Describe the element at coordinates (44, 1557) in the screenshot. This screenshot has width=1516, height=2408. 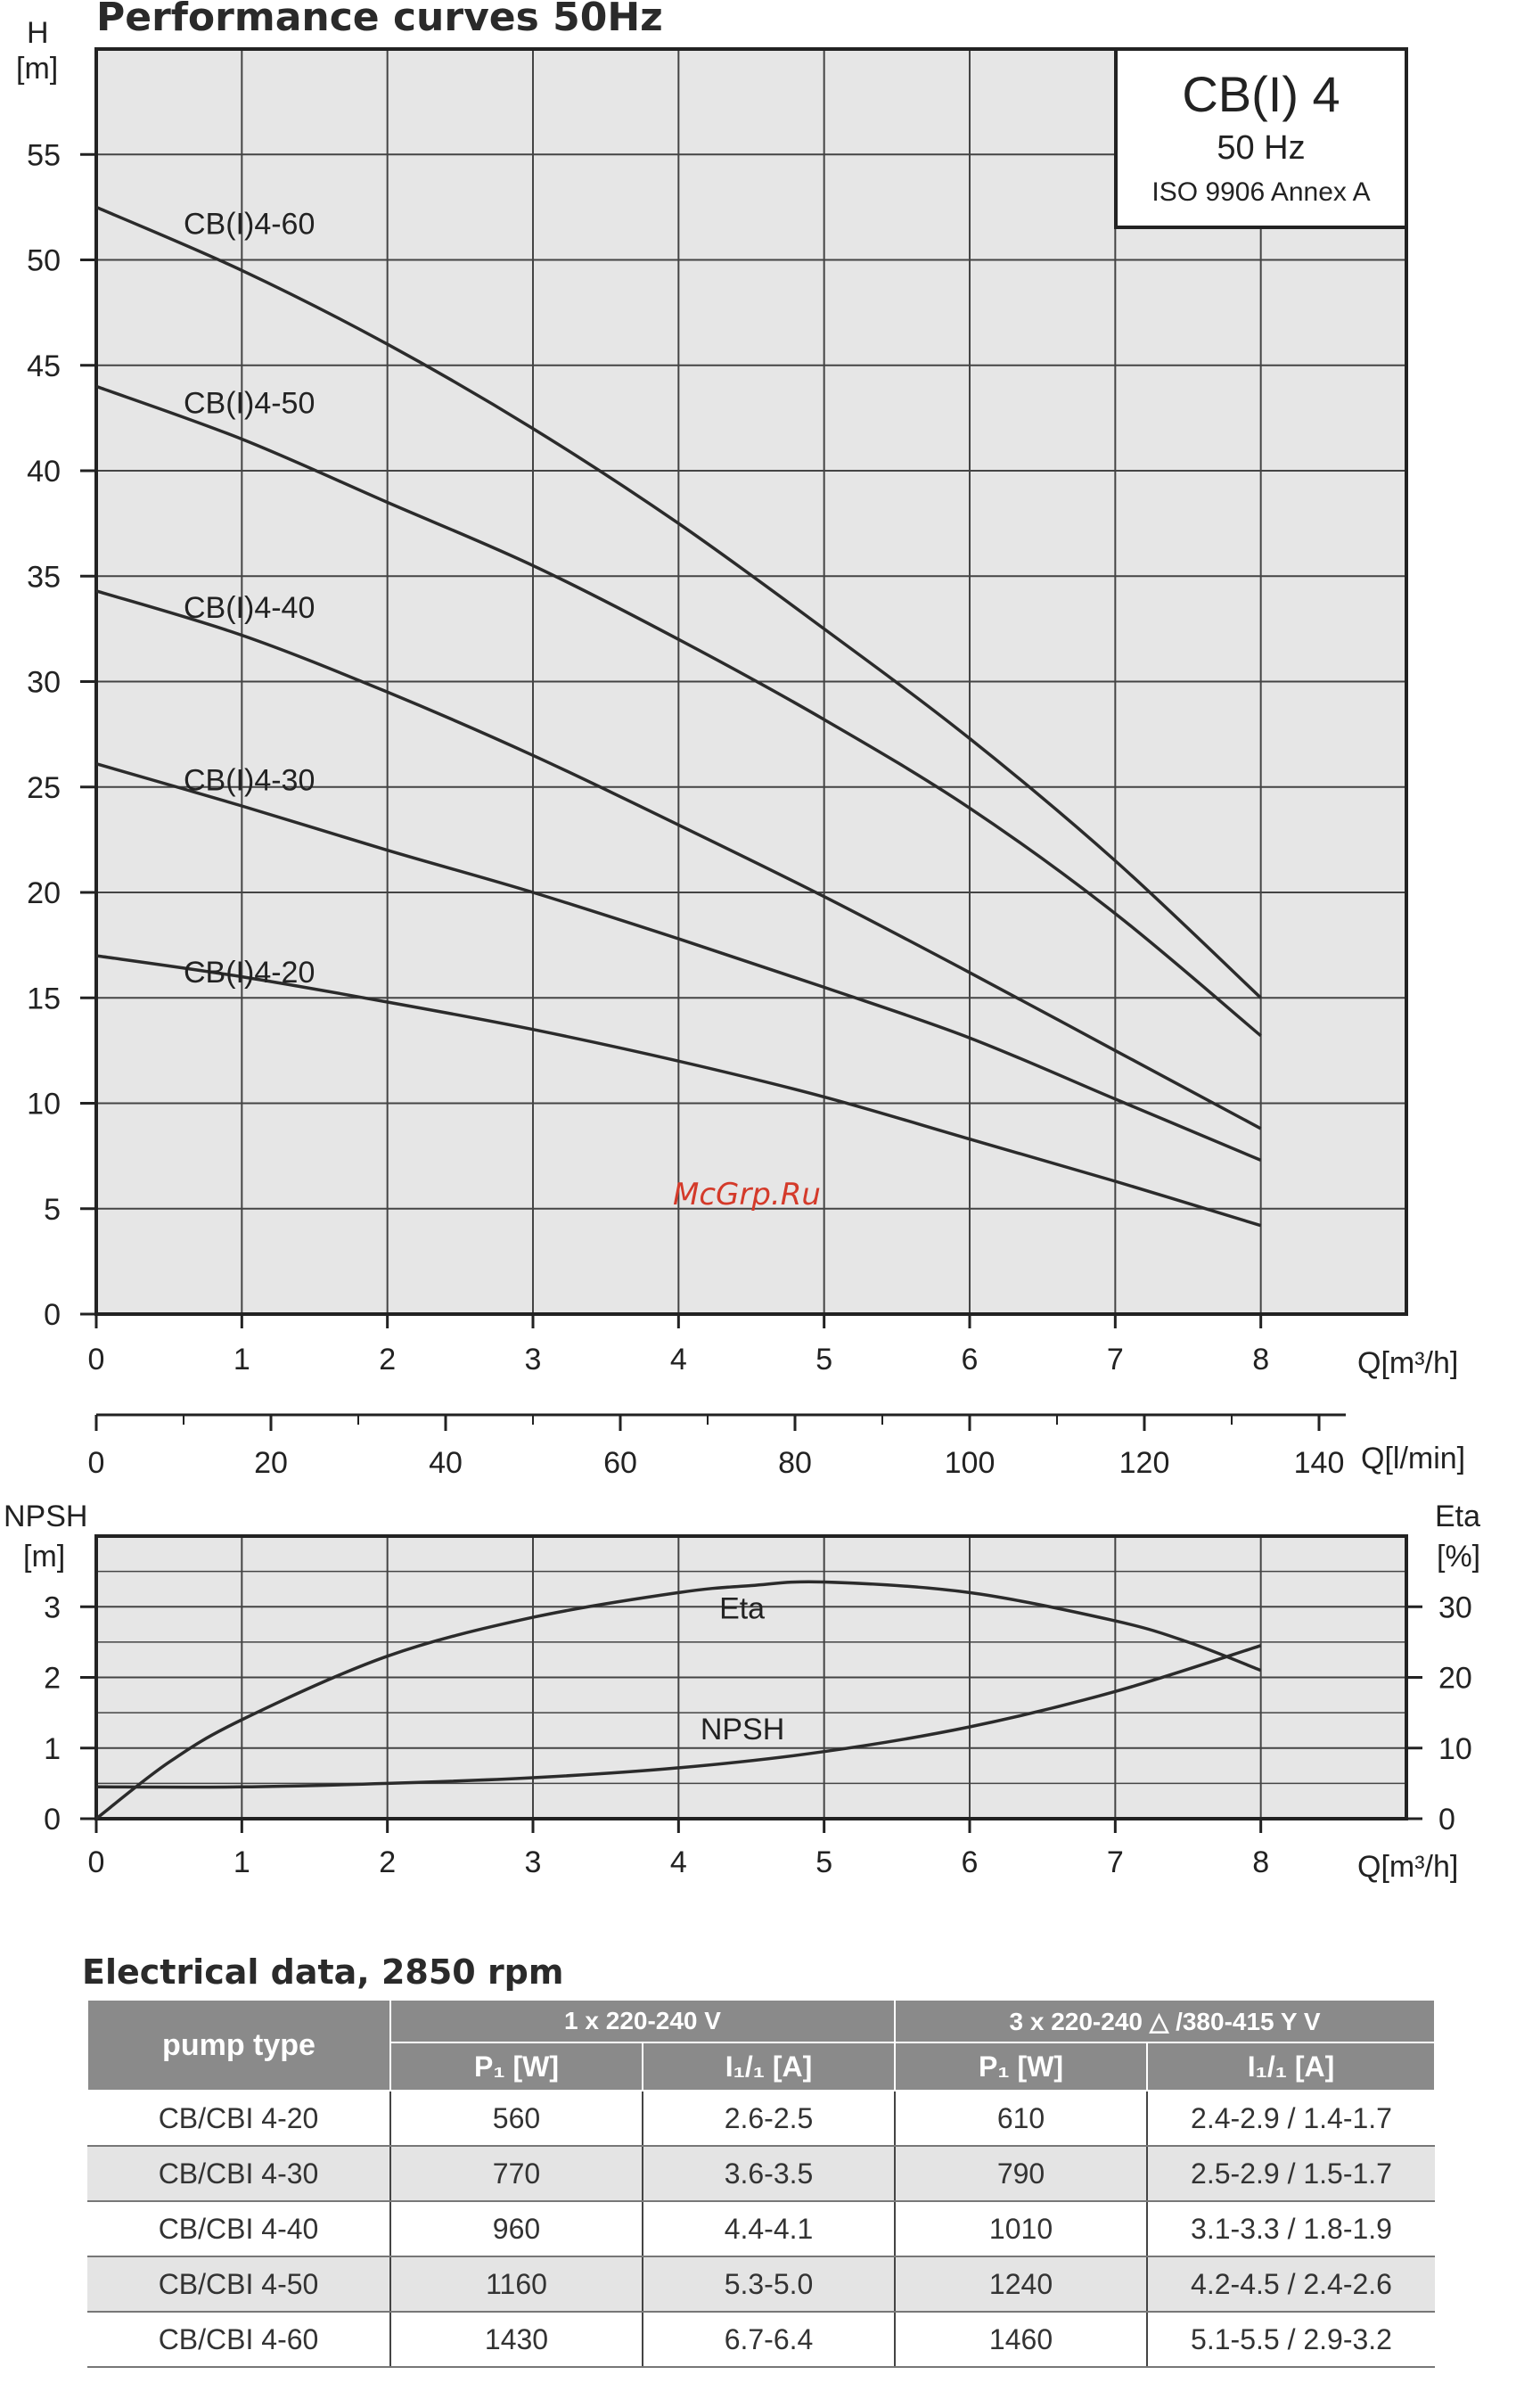
I see `npsh-axis-unit: [m]` at that location.